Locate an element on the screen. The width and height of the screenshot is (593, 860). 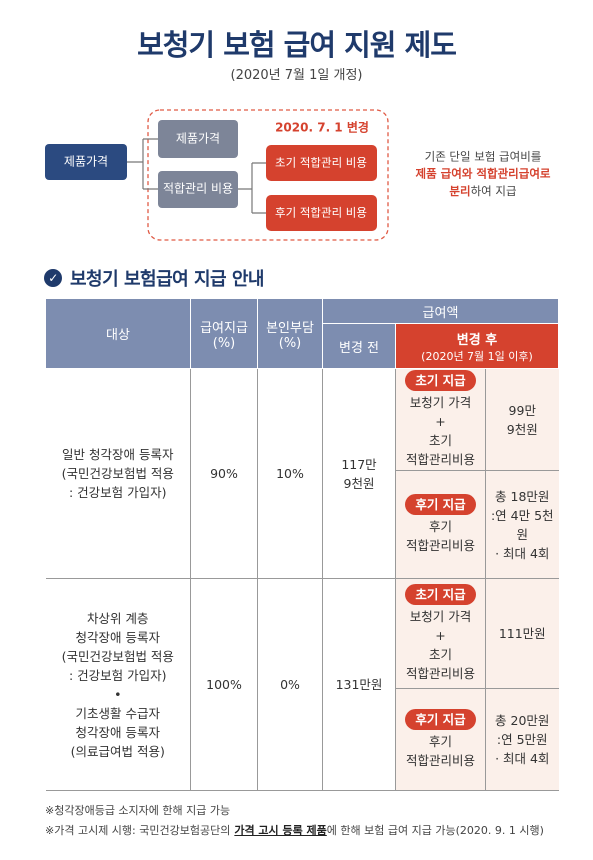
section-heading: ✓ 보청기 보험급여 지급 안내 is located at coordinates (154, 278).